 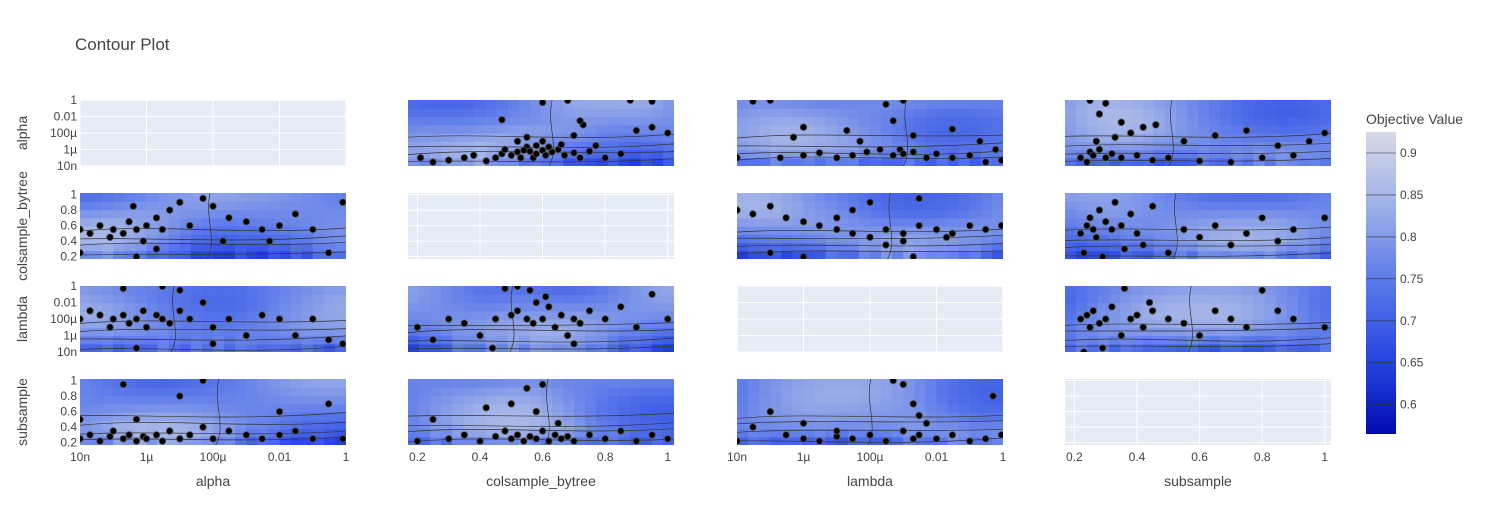 What do you see at coordinates (870, 226) in the screenshot?
I see `subplot-colsample_bytree-vs-lambda` at bounding box center [870, 226].